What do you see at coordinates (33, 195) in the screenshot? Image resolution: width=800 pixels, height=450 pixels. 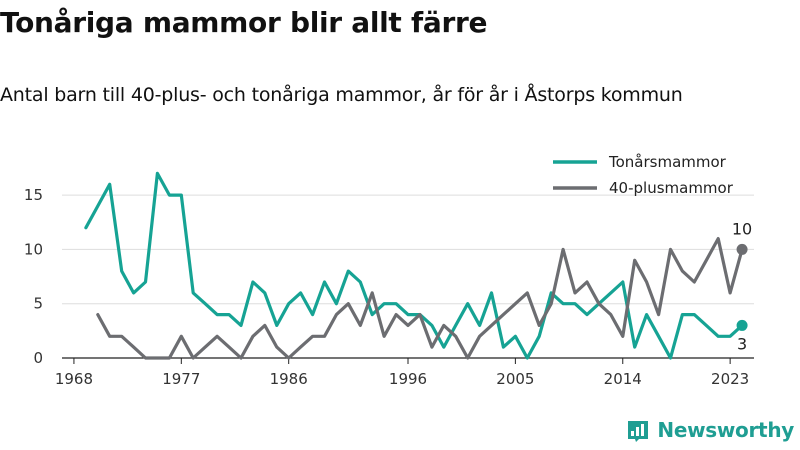 I see `y-tick-label: 15` at bounding box center [33, 195].